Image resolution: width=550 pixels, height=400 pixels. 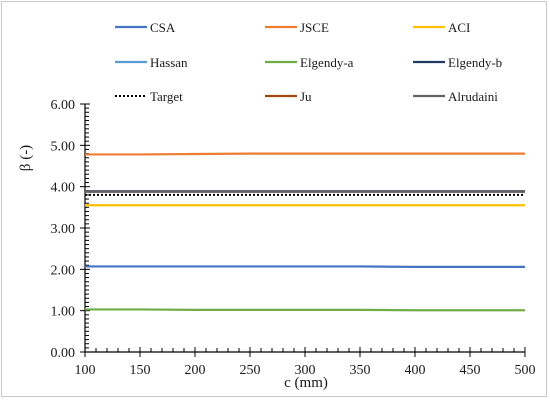 I want to click on x-tick-label: 200, so click(x=195, y=370).